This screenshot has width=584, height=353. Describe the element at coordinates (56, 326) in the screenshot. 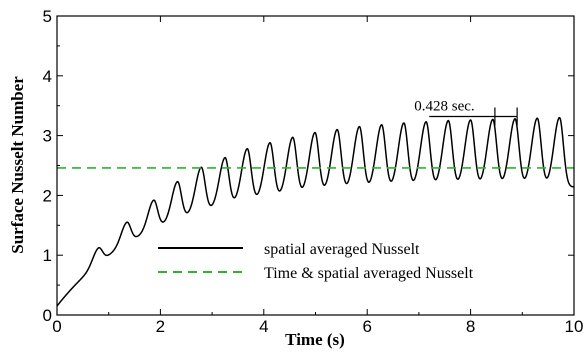

I see `x-tick-label: 0` at that location.